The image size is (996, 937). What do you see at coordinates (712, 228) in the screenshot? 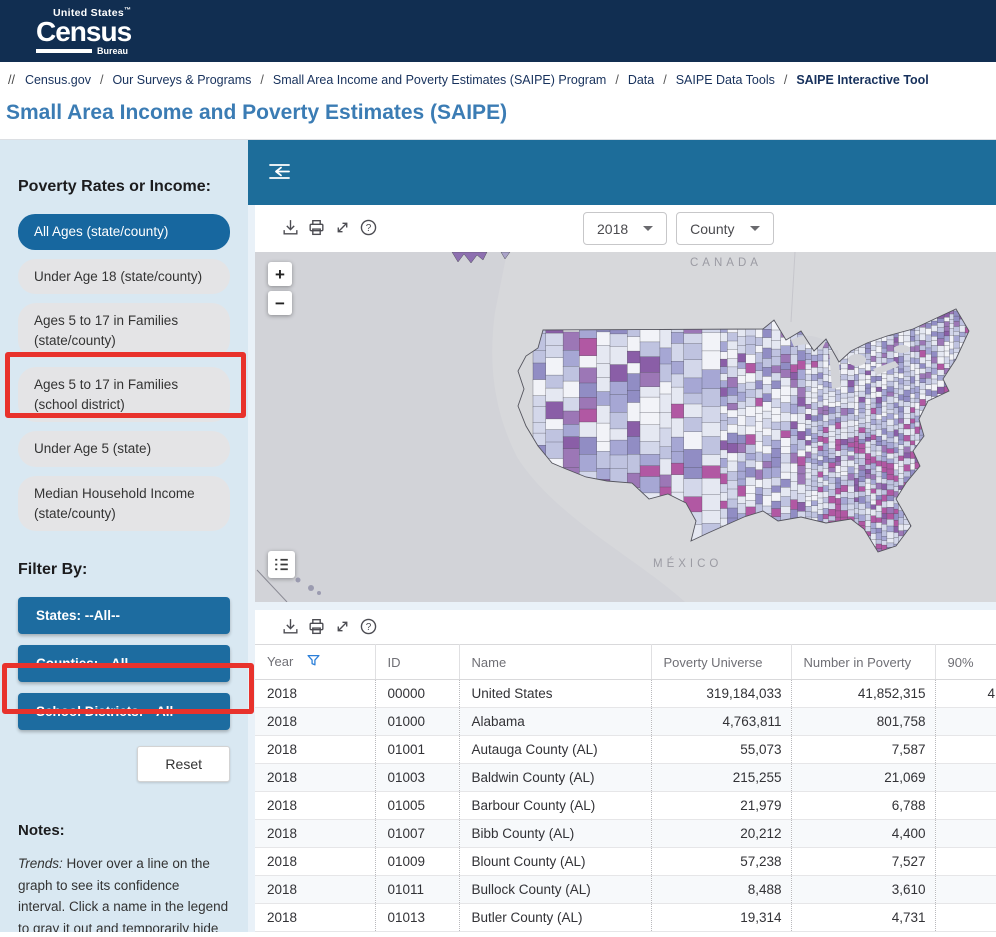
I see `geography-dropdown-value: County` at bounding box center [712, 228].